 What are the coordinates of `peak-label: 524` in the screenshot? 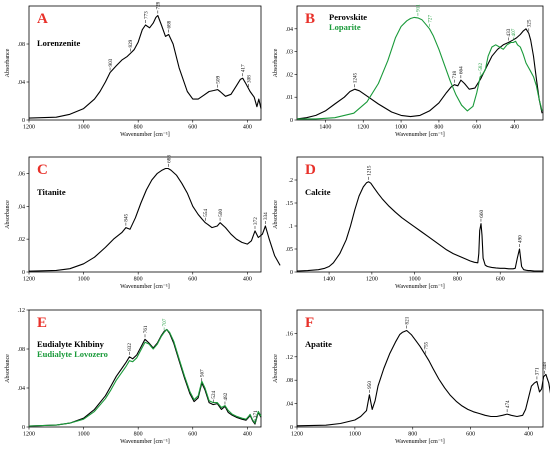 It's located at (214, 394).